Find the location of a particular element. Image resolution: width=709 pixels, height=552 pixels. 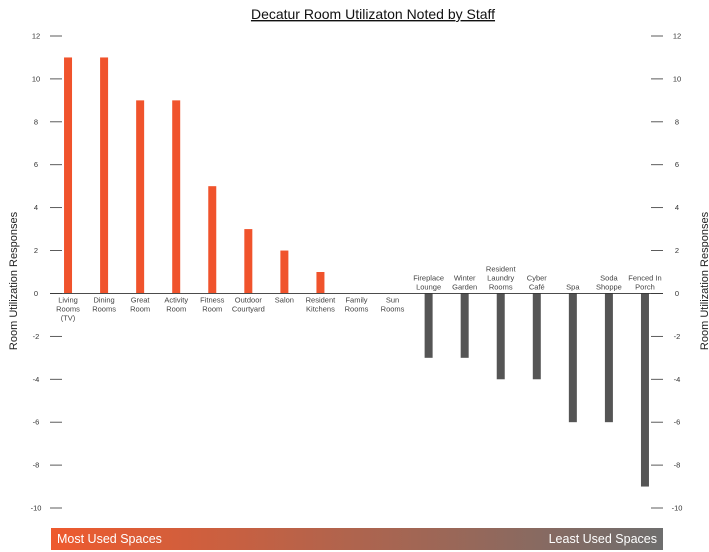

right-tick-label: 0 is located at coordinates (677, 293).